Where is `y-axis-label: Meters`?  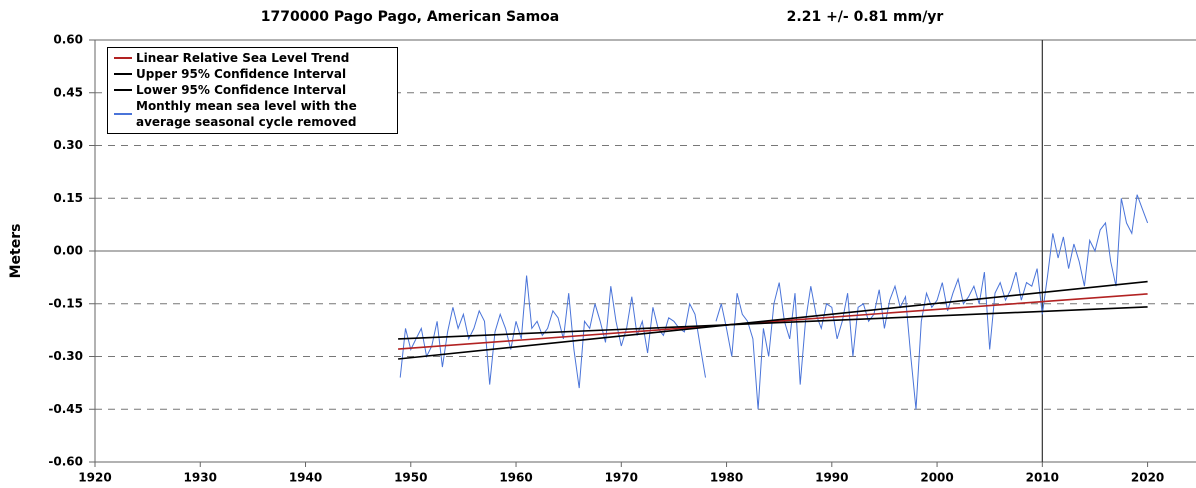
y-axis-label: Meters is located at coordinates (16, 251).